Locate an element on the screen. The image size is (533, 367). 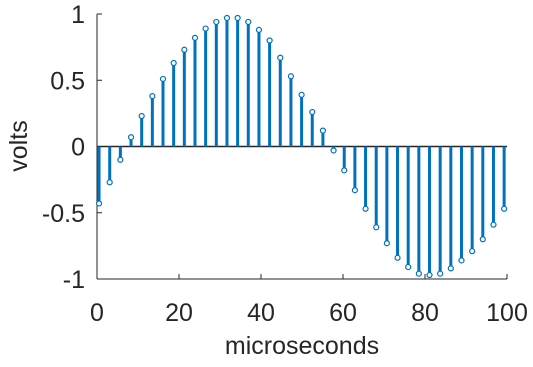
x-tick-label: 60 is located at coordinates (343, 313).